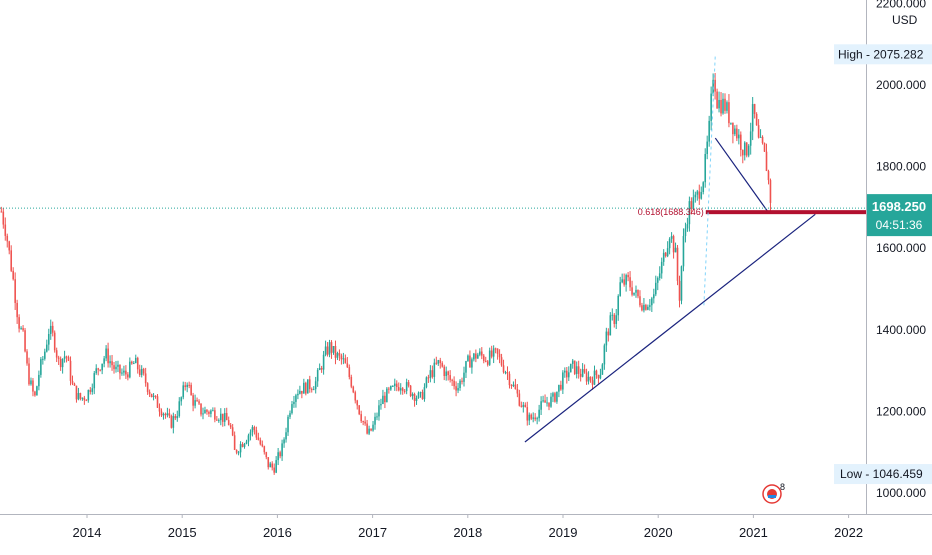 This screenshot has width=932, height=555. Describe the element at coordinates (741, 174) in the screenshot. I see `drop-trendline` at that location.